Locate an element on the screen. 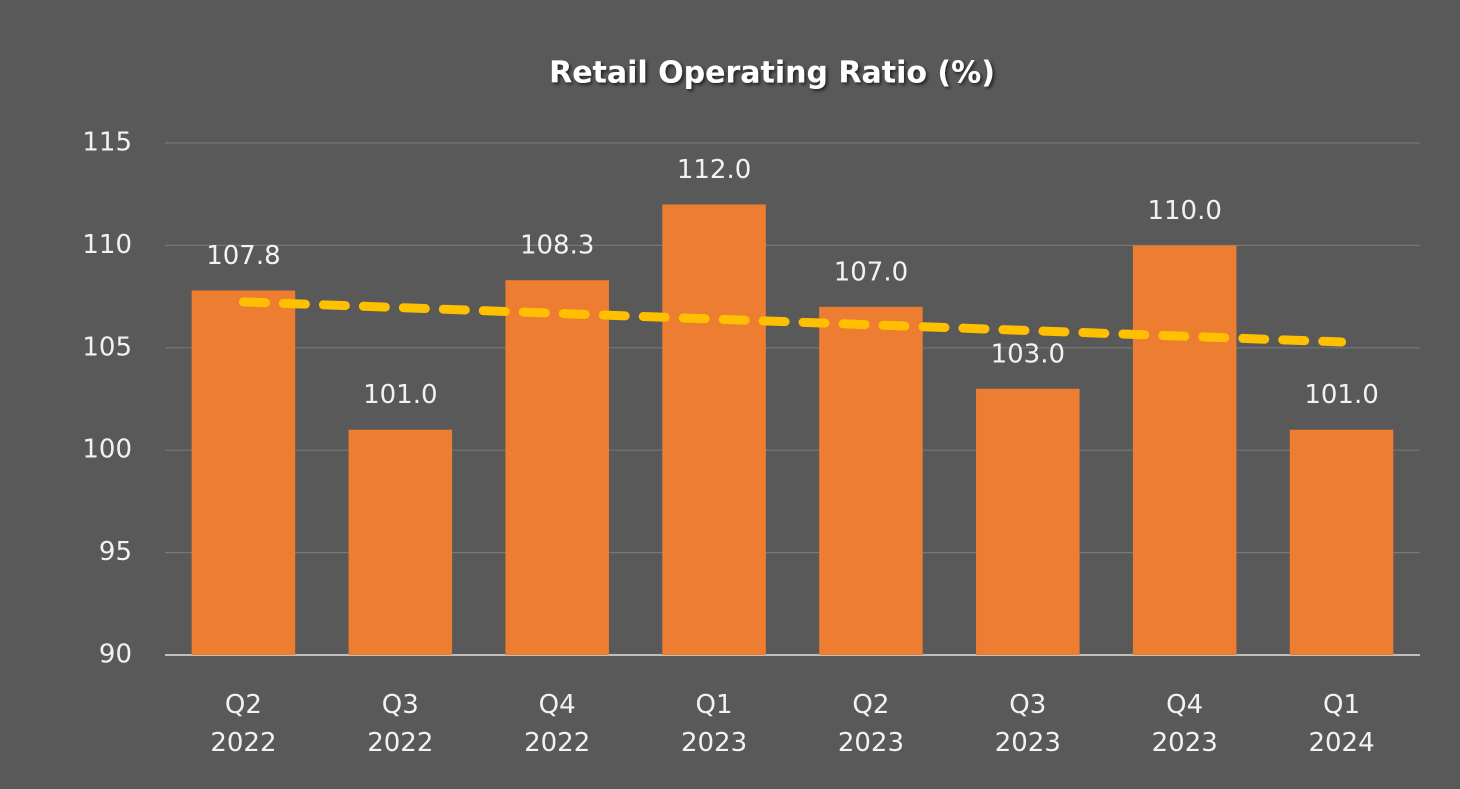 The height and width of the screenshot is (789, 1460). data-label: 107.0 is located at coordinates (871, 272).